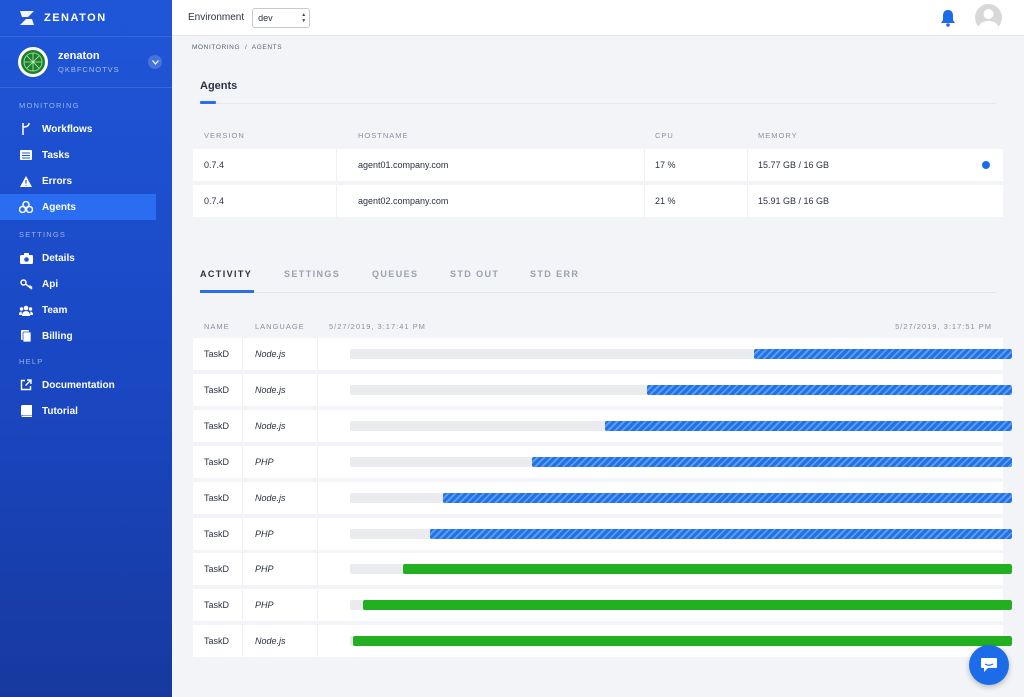  I want to click on title-divider, so click(598, 103).